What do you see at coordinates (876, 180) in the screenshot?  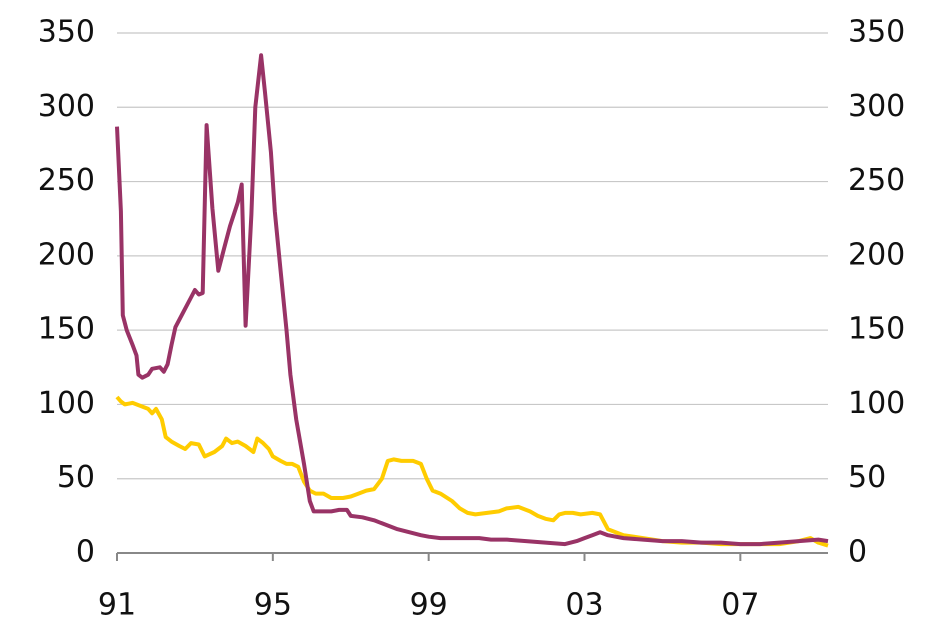 I see `y2-tick-label: 250` at bounding box center [876, 180].